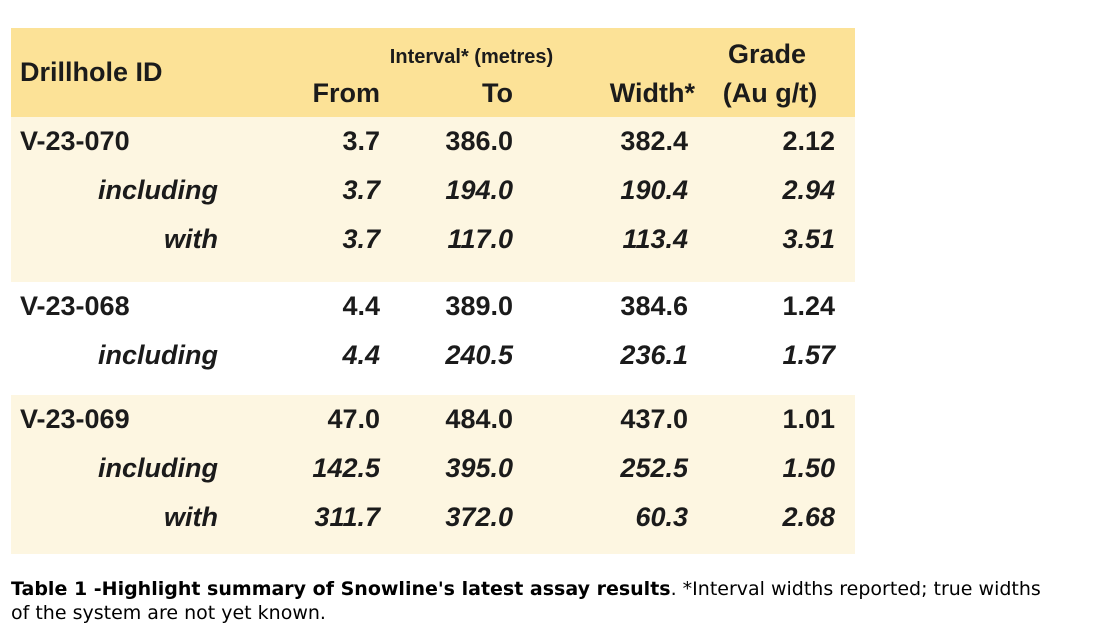 The width and height of the screenshot is (1096, 637). I want to click on cell-to: 194.0, so click(479, 190).